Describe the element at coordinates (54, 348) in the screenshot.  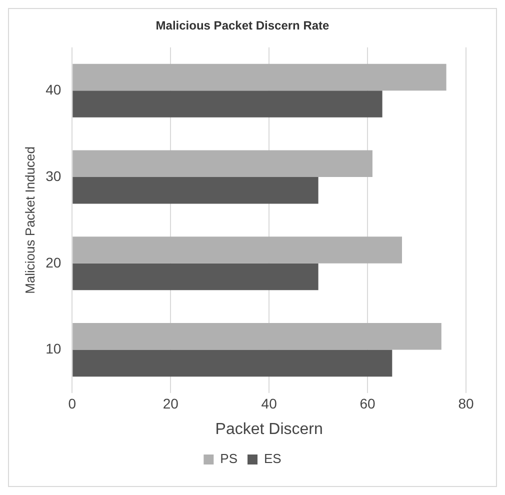
I see `y-tick-label: 10` at that location.